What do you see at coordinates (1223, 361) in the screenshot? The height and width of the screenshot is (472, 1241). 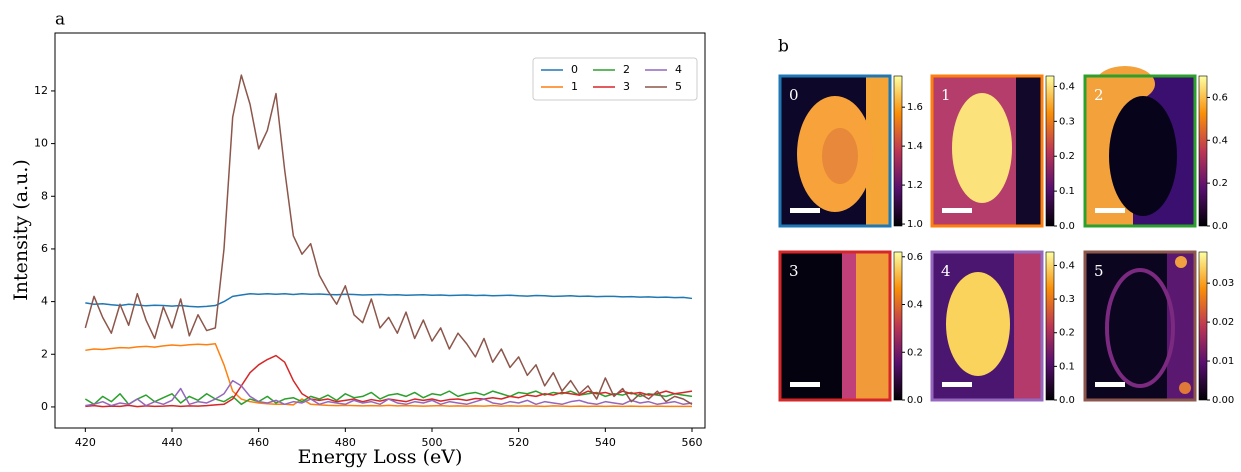 I see `colorbar-tick-label: 0.01` at bounding box center [1223, 361].